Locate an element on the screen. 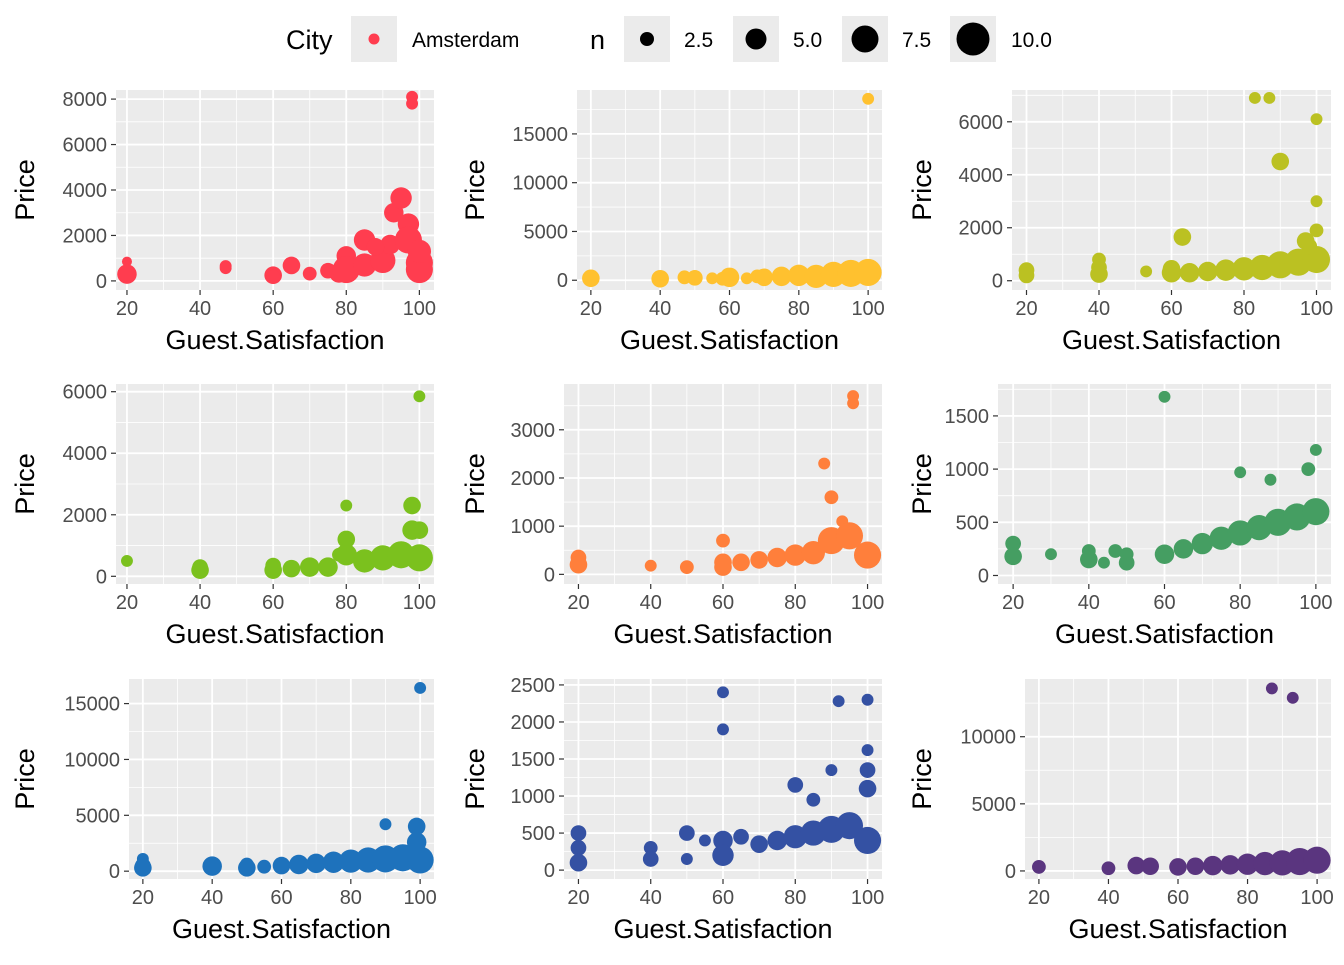 Image resolution: width=1344 pixels, height=965 pixels. legend-label-size: 10.0 is located at coordinates (1031, 40).